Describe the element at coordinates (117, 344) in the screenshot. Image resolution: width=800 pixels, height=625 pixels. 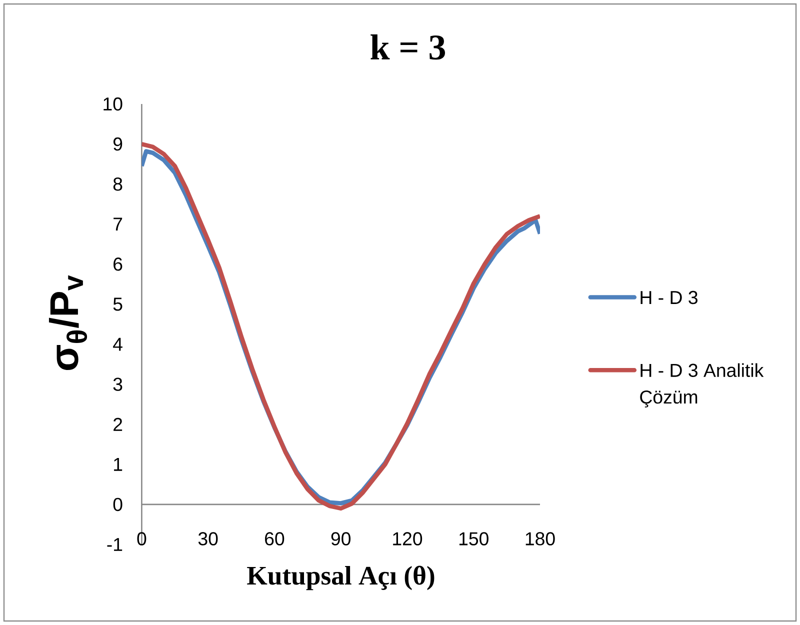
I see `y-tick-label: 4` at that location.